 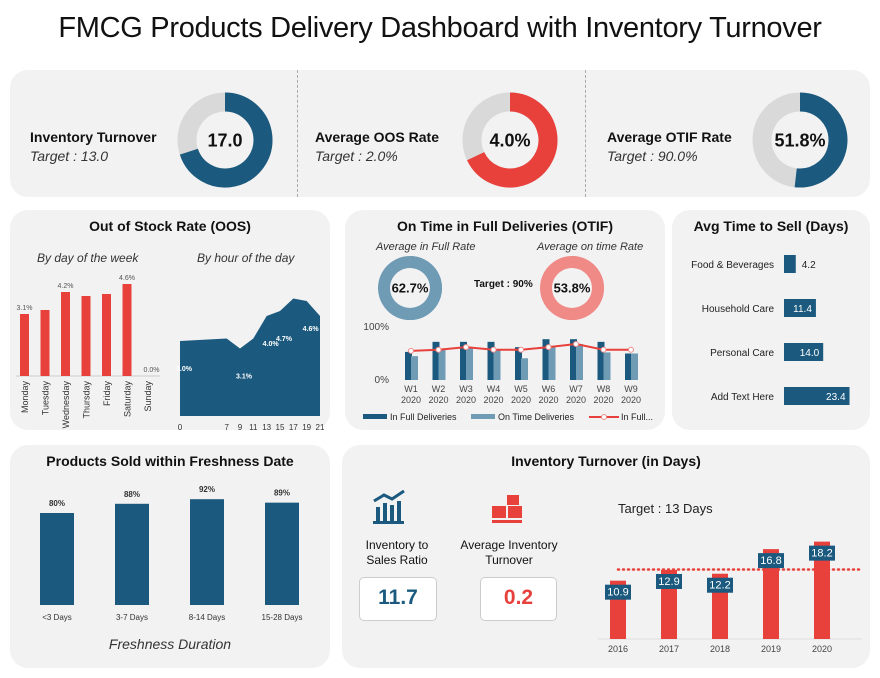 I want to click on chart-subtitle: By hour of the day, so click(x=246, y=258).